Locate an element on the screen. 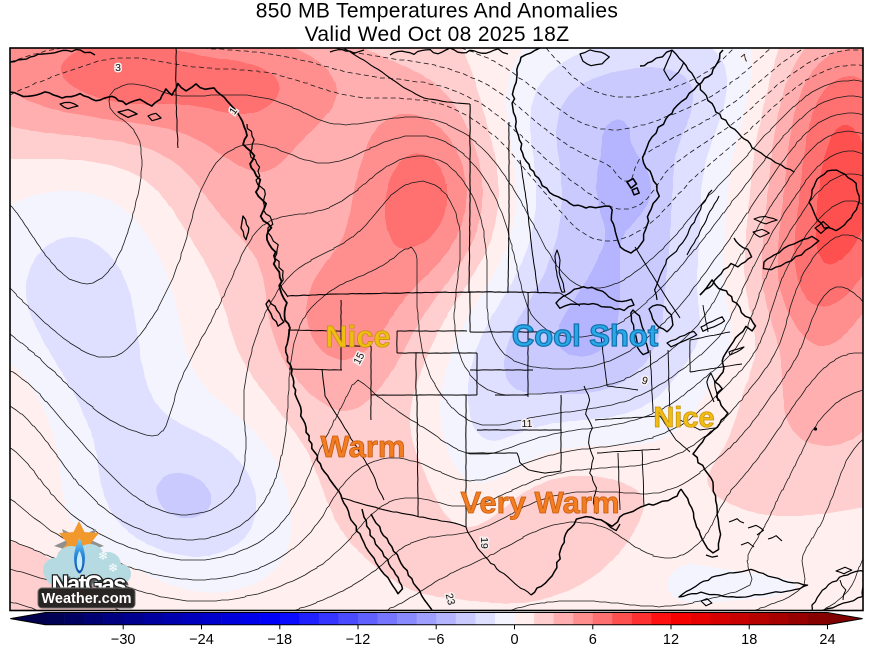 The image size is (872, 659). svg-text: 23 is located at coordinates (450, 599).